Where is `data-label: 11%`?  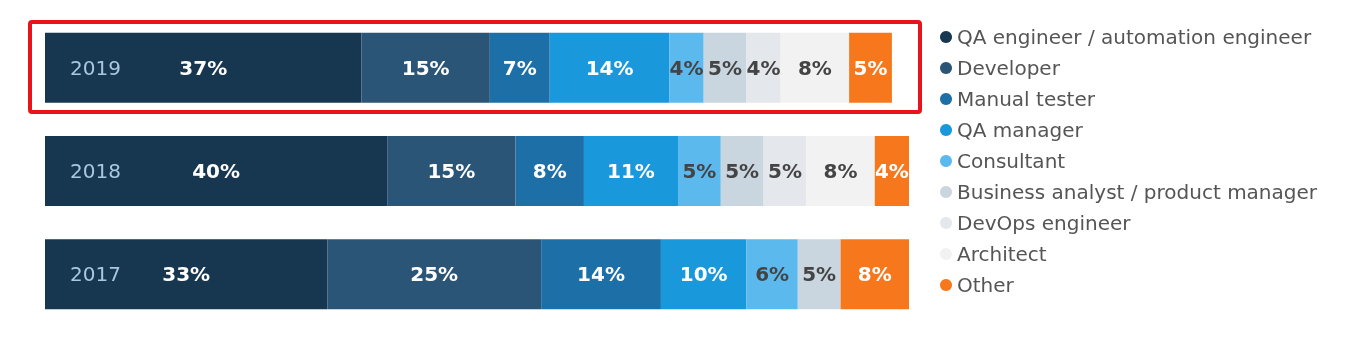 data-label: 11% is located at coordinates (631, 171).